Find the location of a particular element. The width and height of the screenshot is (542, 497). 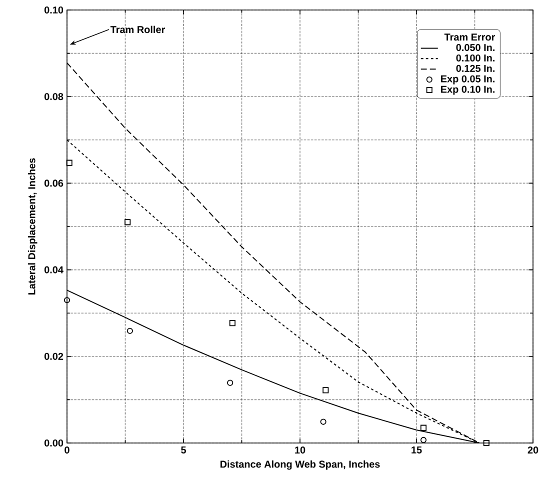

y-tick-label: 0.06 is located at coordinates (54, 183).